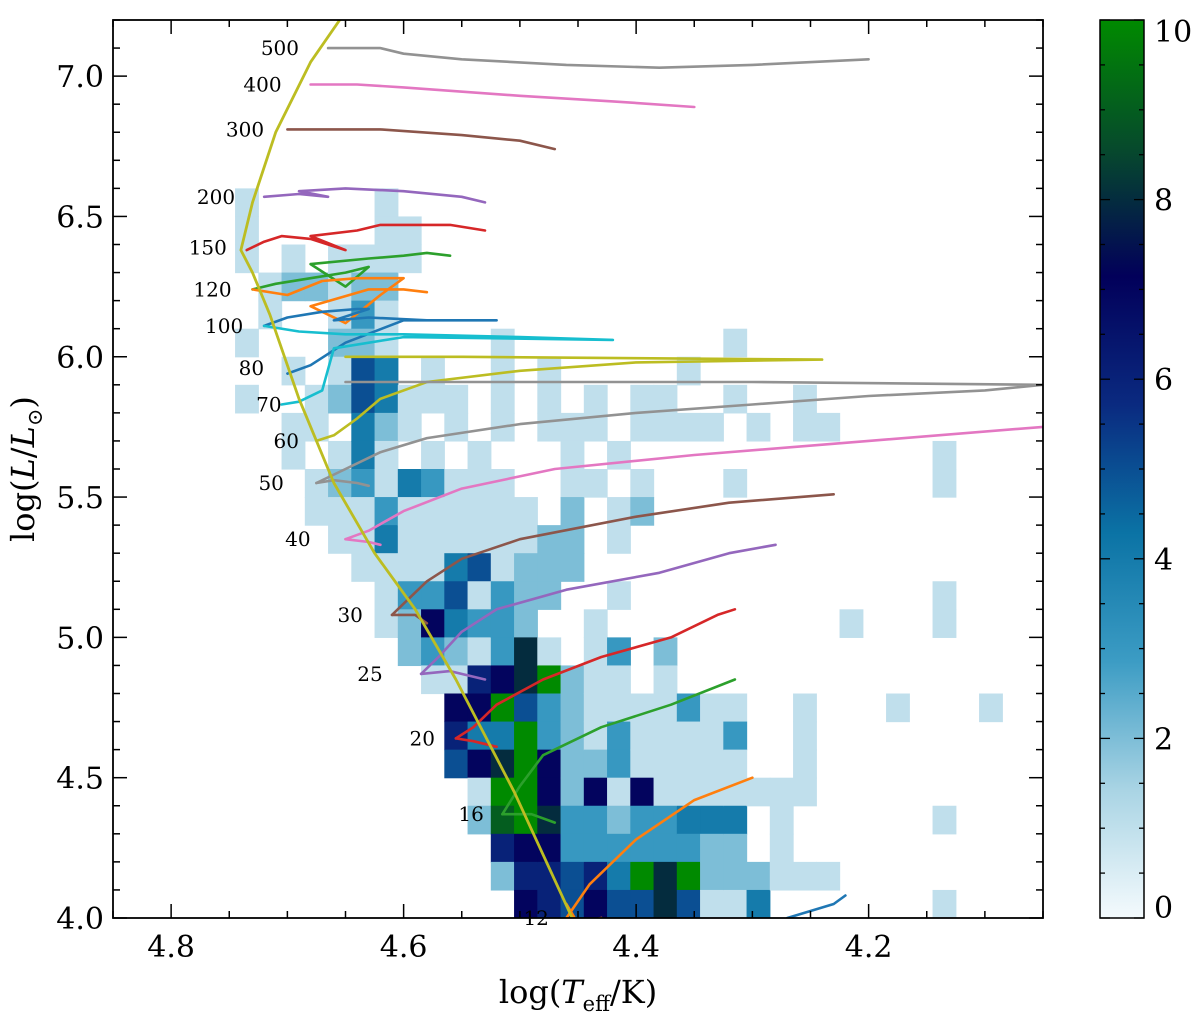  Describe the element at coordinates (280, 48) in the screenshot. I see `mass-label: 500` at that location.